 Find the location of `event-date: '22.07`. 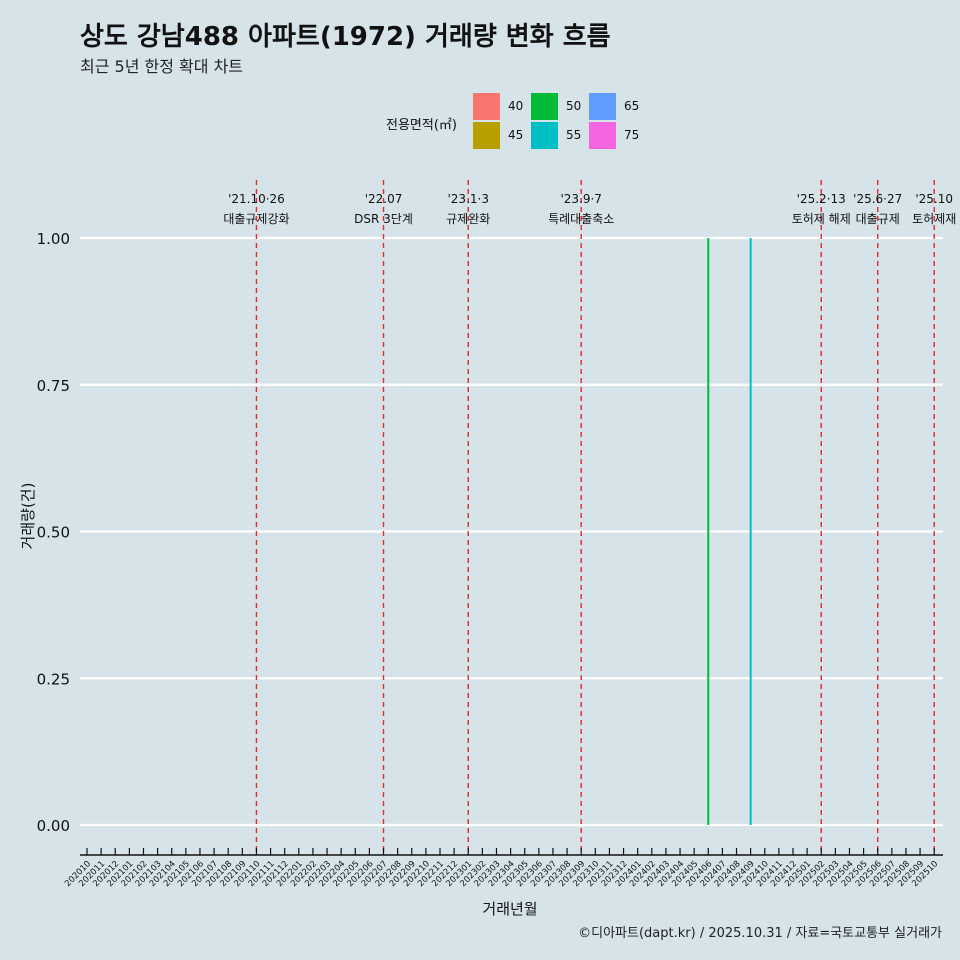

event-date: '22.07 is located at coordinates (384, 199).